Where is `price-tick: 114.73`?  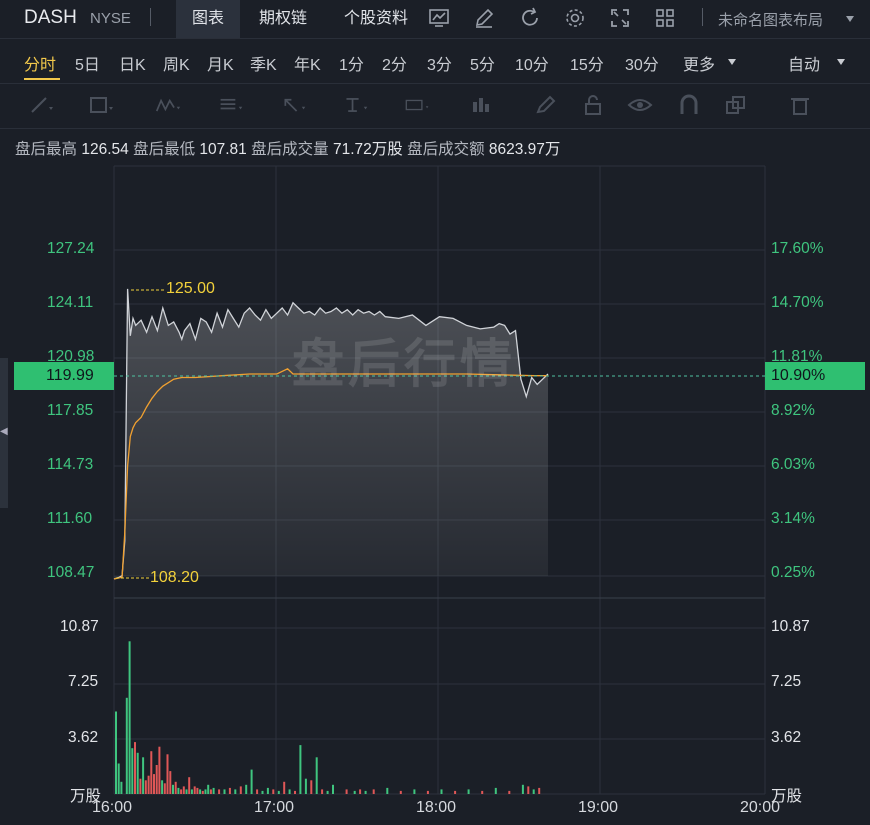 price-tick: 114.73 is located at coordinates (70, 464).